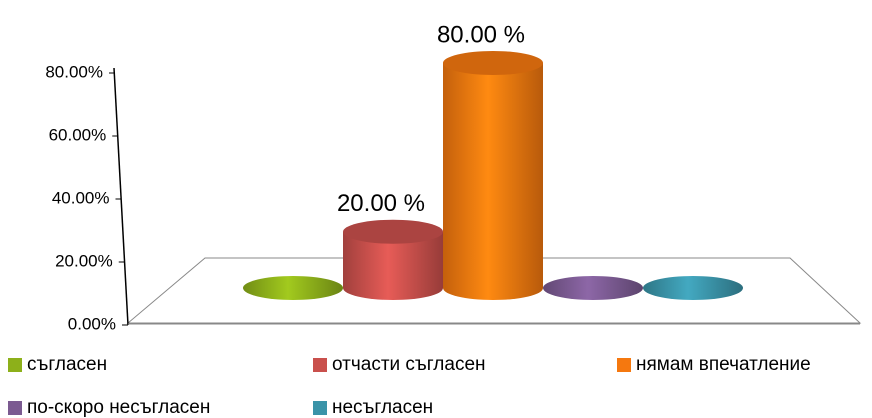 The width and height of the screenshot is (872, 418). I want to click on y-tick-label: 40.00%, so click(81, 197).